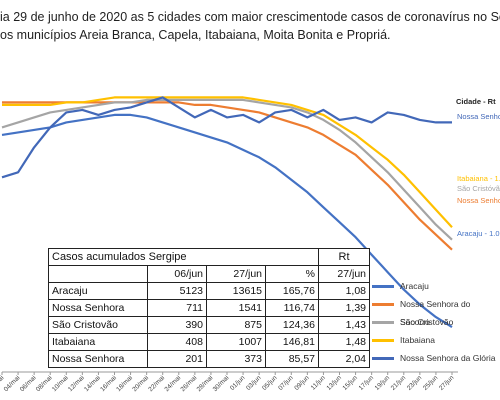 The width and height of the screenshot is (500, 400). I want to click on end-label: São Cristóvã, so click(478, 188).